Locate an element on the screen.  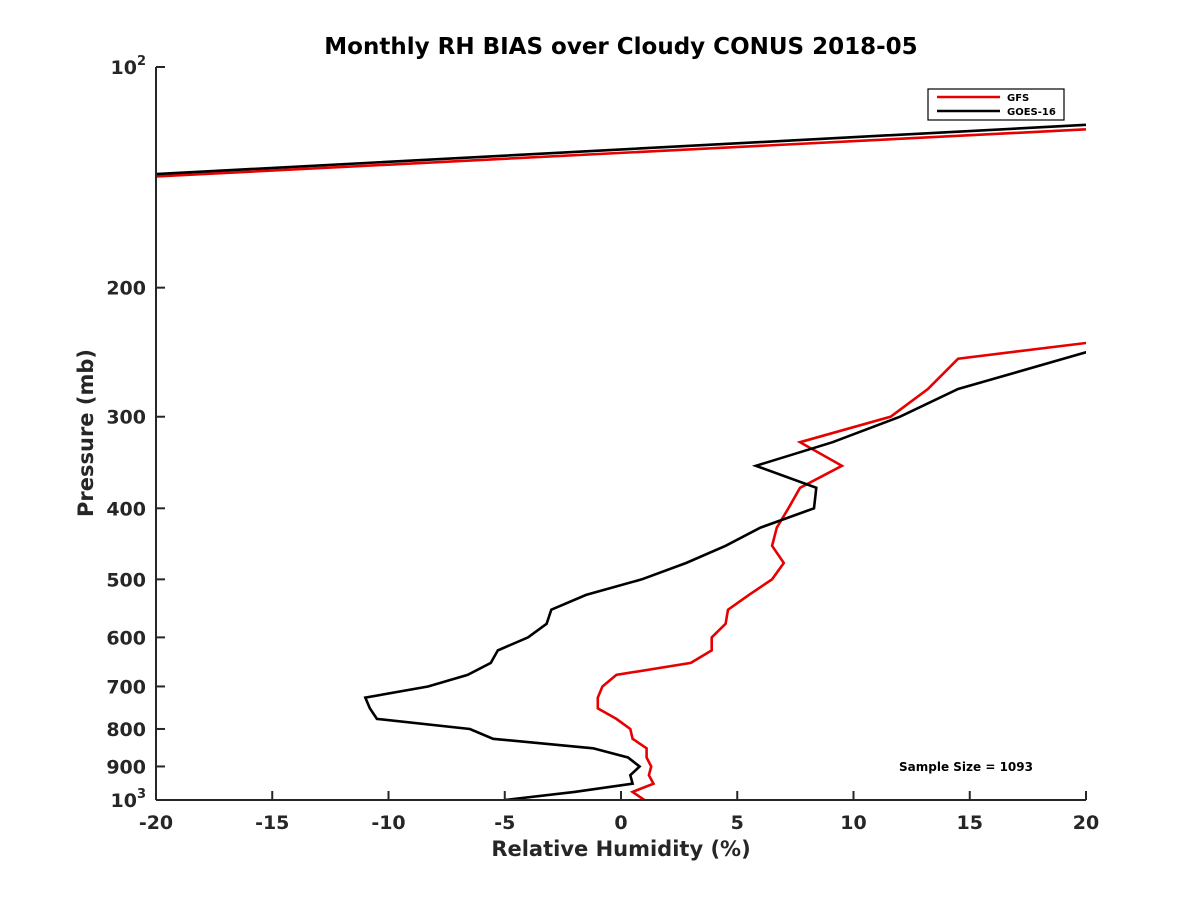
x-tick-label: -5 is located at coordinates (504, 823).